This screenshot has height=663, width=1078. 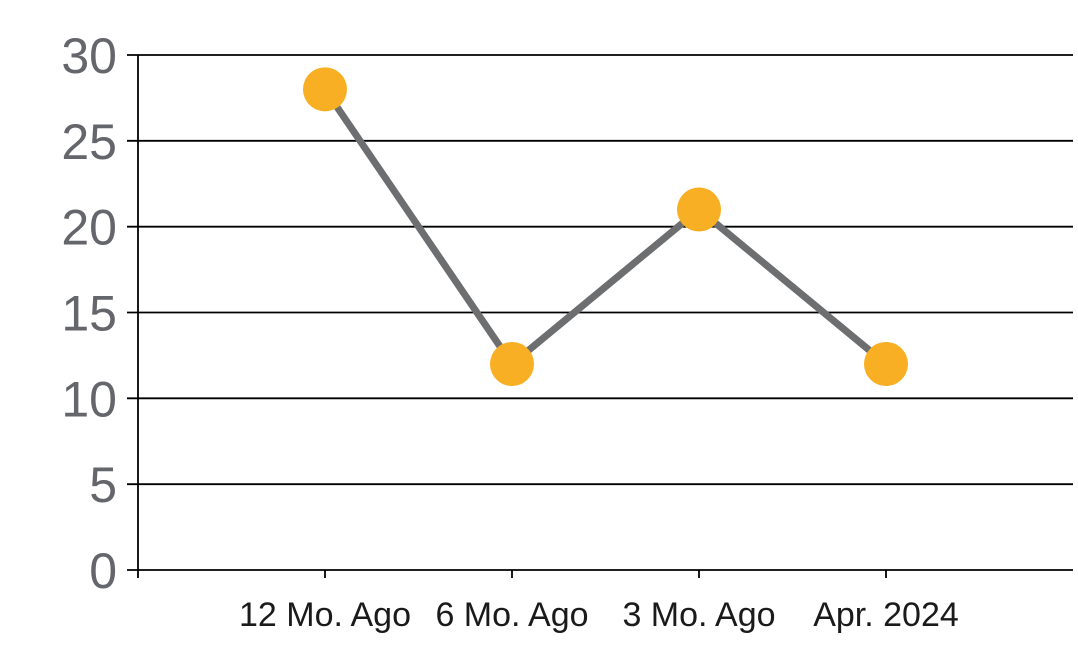 What do you see at coordinates (698, 615) in the screenshot?
I see `x-tick-label: 3 Mo. Ago` at bounding box center [698, 615].